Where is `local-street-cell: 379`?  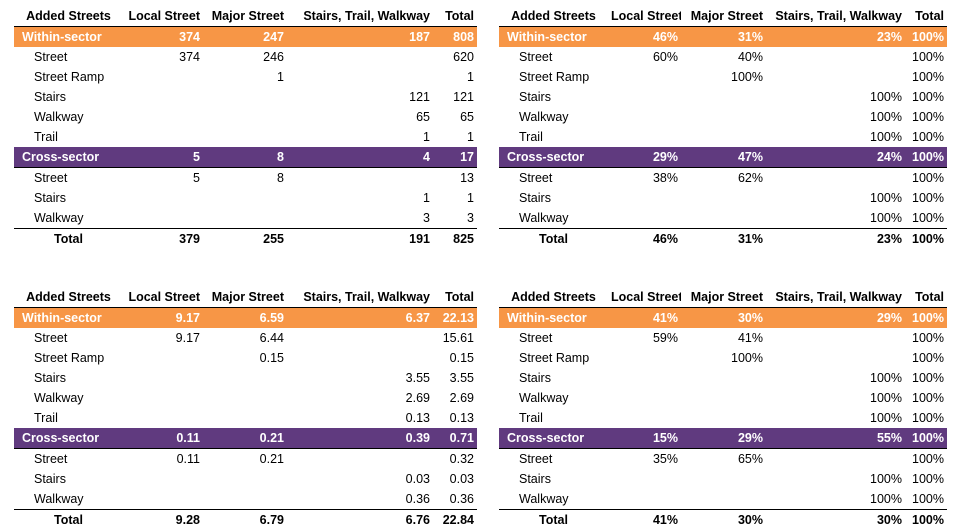 local-street-cell: 379 is located at coordinates (163, 238).